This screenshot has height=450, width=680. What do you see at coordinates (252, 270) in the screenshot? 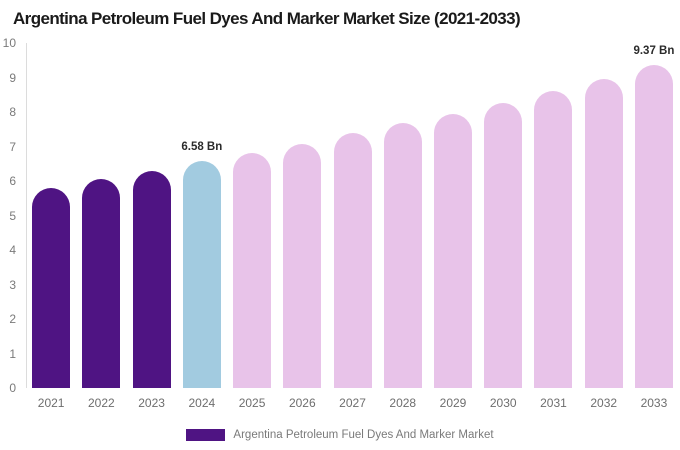
I see `bar-2025` at bounding box center [252, 270].